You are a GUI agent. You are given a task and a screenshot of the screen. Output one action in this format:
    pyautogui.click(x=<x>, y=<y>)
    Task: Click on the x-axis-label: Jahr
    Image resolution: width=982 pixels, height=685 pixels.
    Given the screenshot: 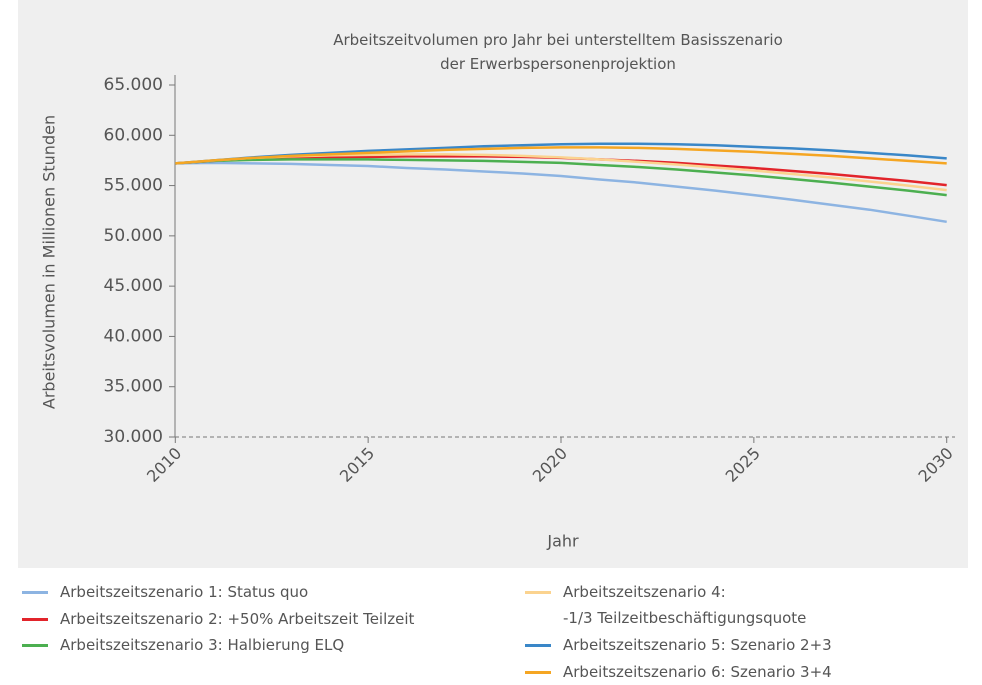 What is the action you would take?
    pyautogui.click(x=562, y=541)
    